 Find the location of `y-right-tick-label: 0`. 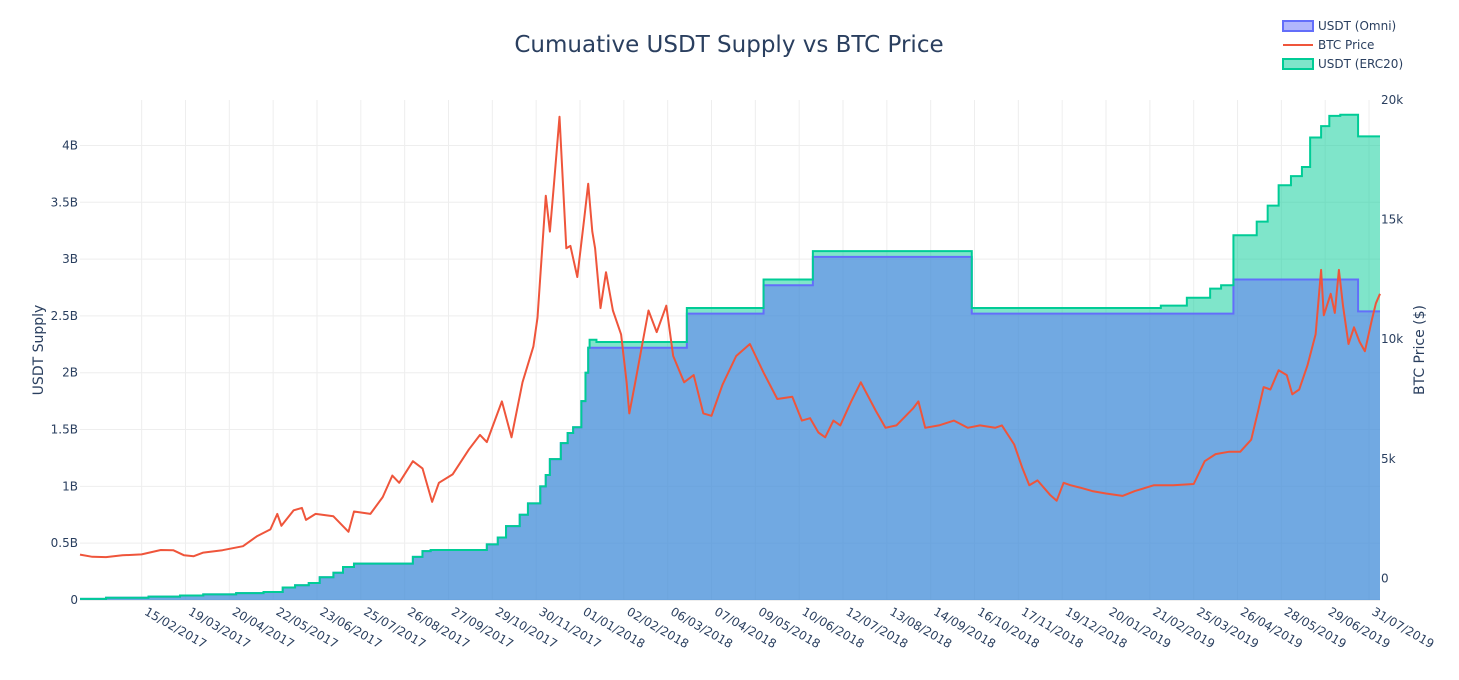

y-right-tick-label: 0 is located at coordinates (1385, 578).